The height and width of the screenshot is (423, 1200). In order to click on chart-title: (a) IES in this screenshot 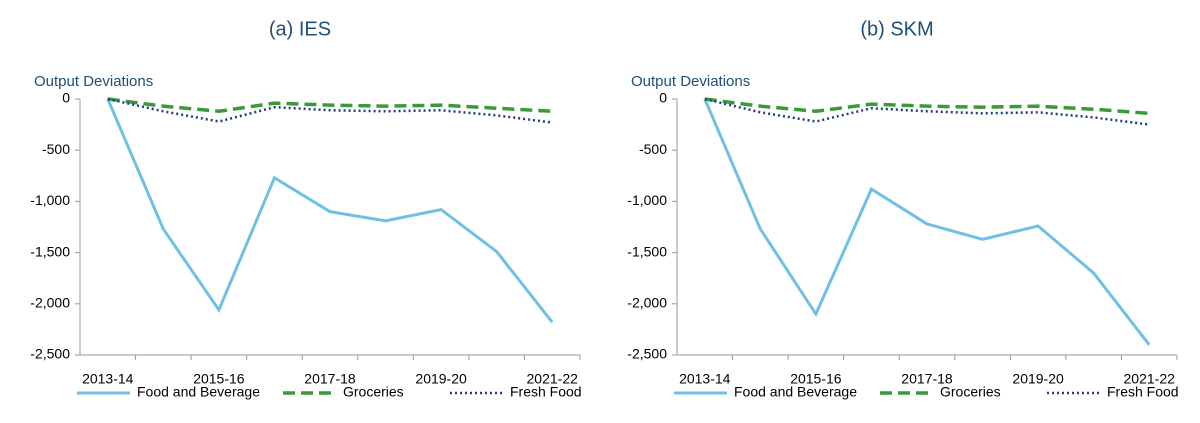, I will do `click(300, 29)`.